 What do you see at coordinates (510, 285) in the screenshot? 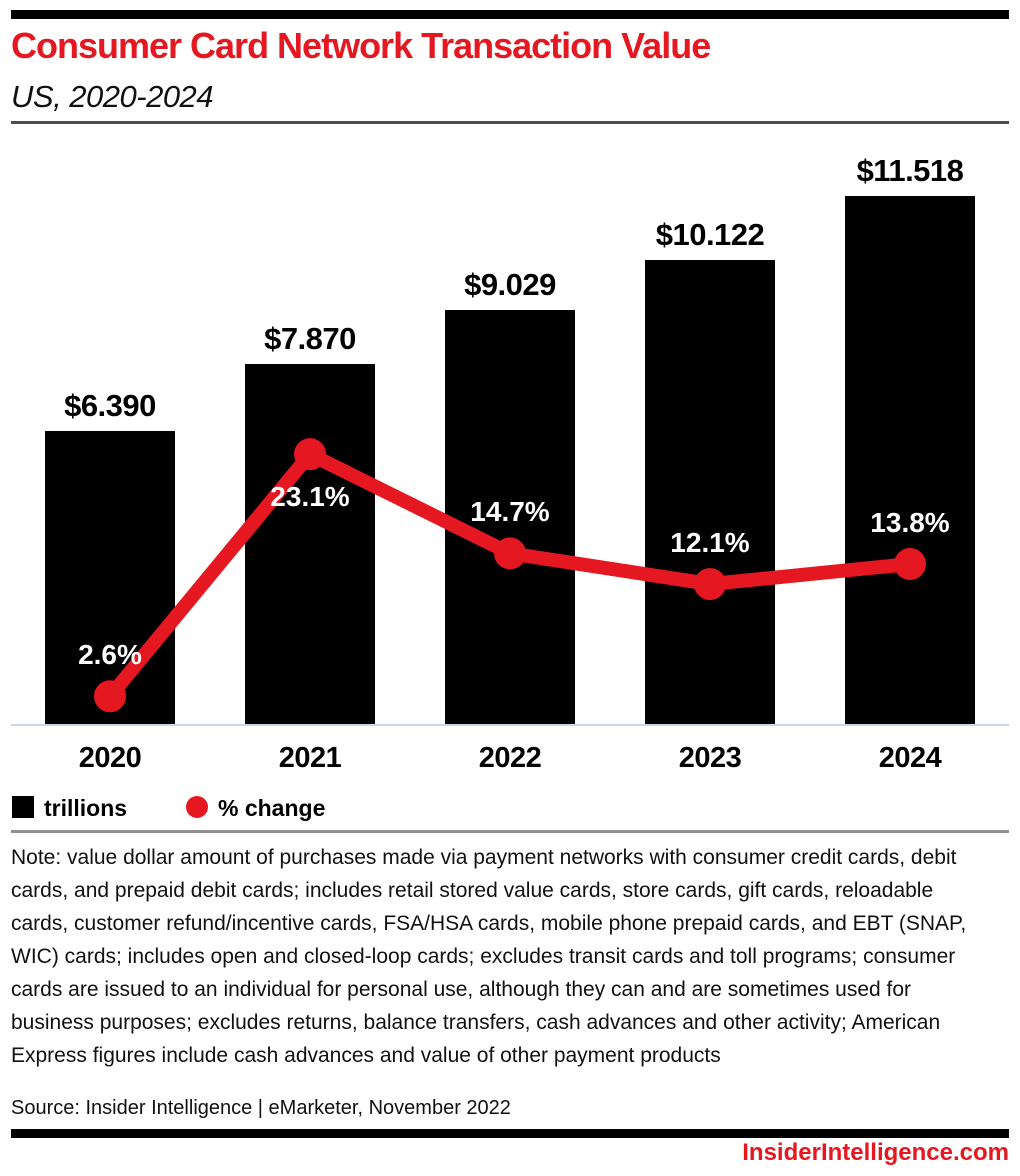
I see `bar-value-label-2022: $9.029` at bounding box center [510, 285].